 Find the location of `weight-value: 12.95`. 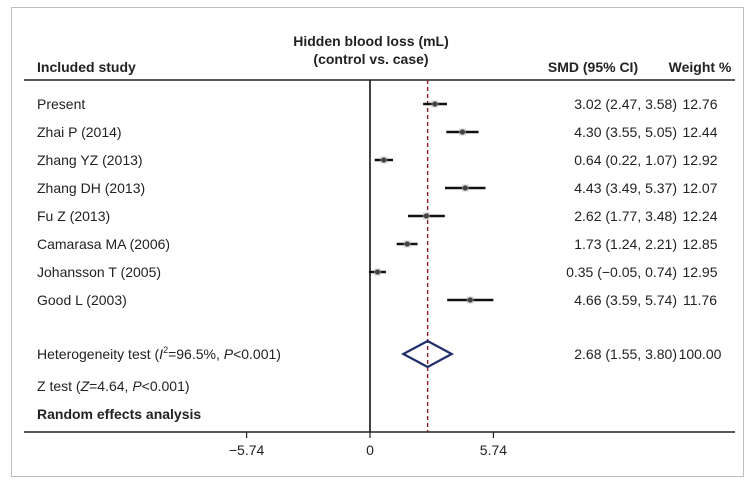

weight-value: 12.95 is located at coordinates (699, 272).